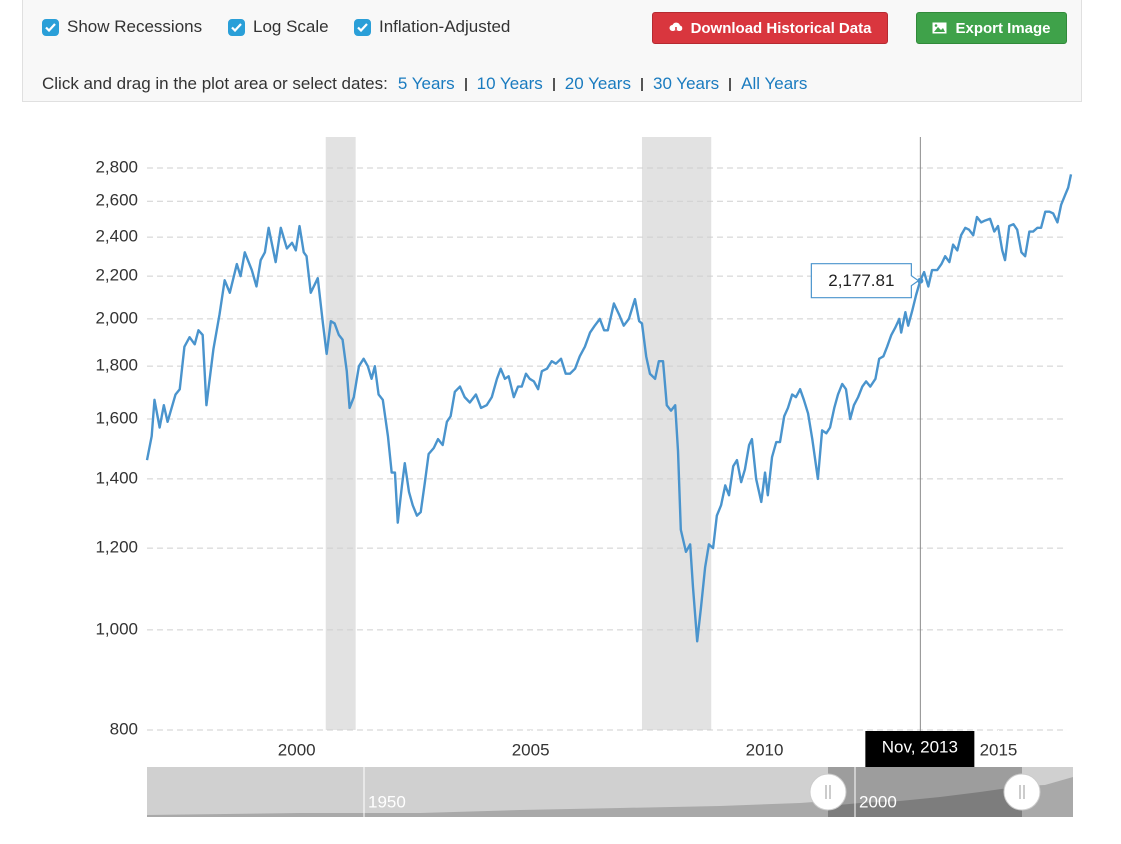  I want to click on checkbox: Show Recessions, so click(122, 27).